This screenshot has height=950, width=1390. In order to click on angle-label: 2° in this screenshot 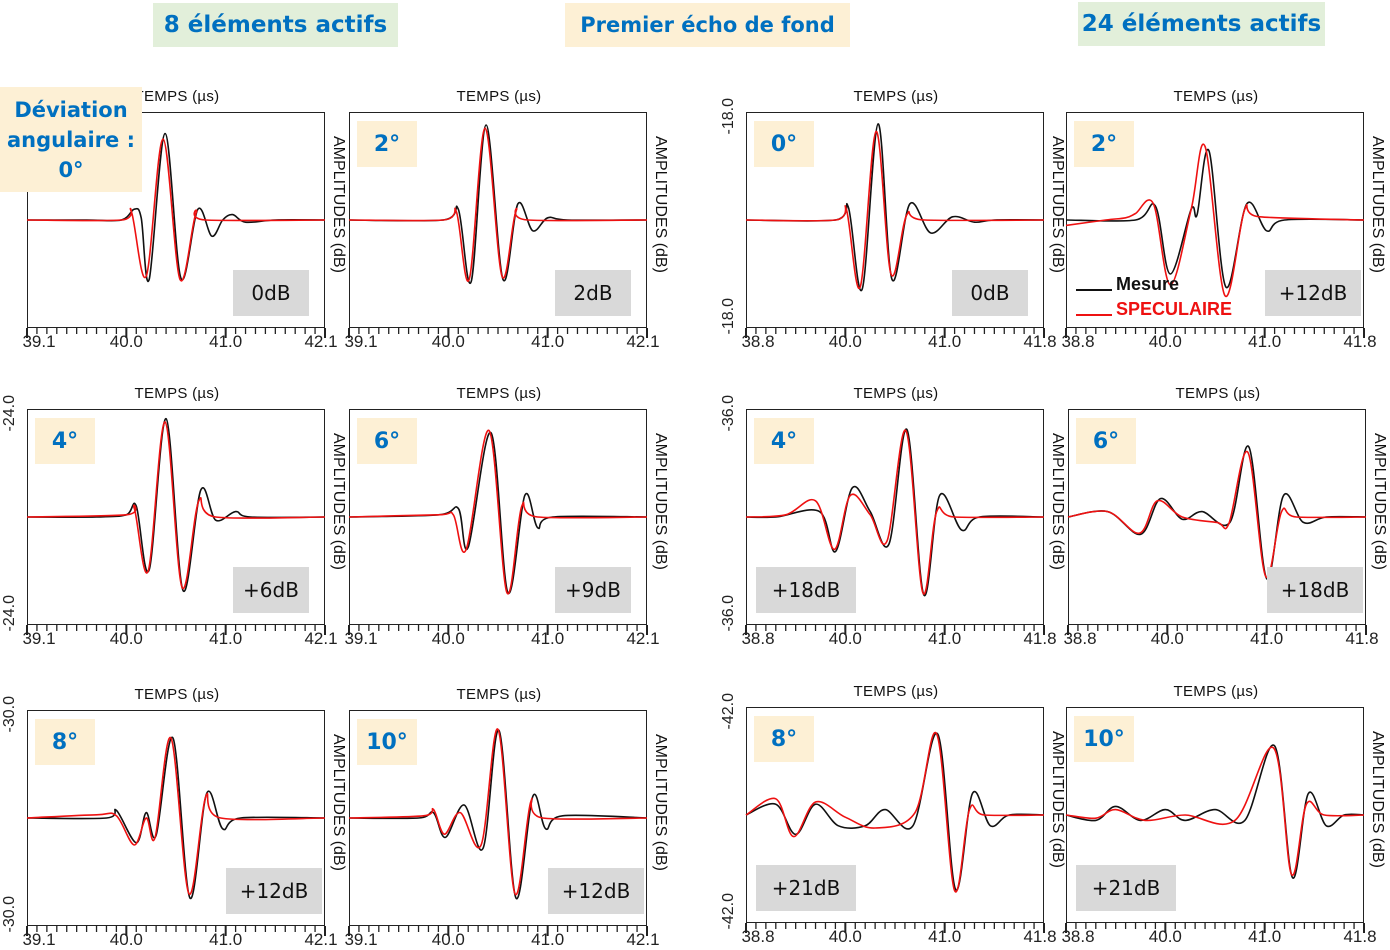, I will do `click(387, 144)`.